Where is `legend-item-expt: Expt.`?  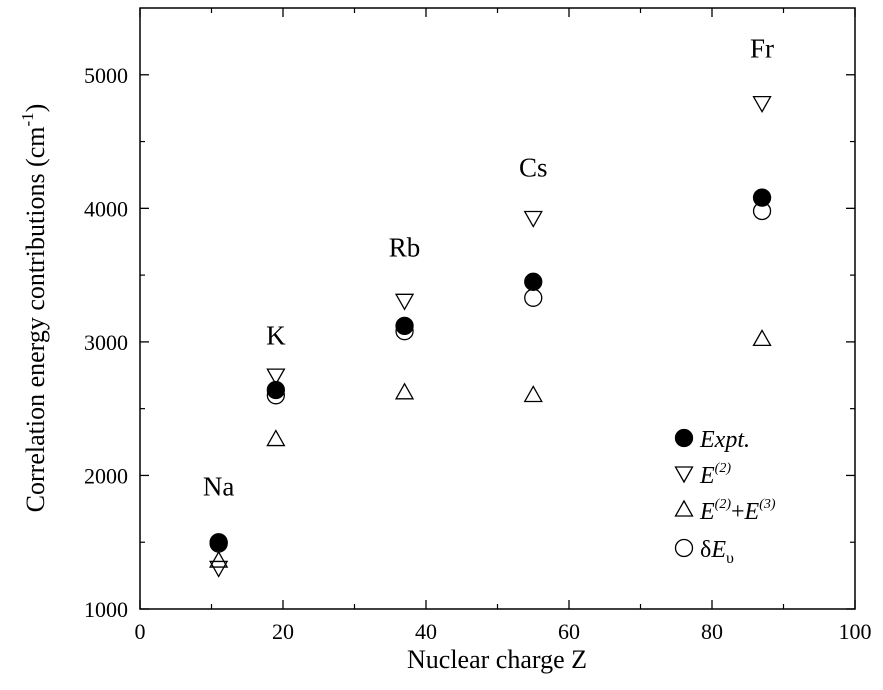
legend-item-expt: Expt. is located at coordinates (712, 440).